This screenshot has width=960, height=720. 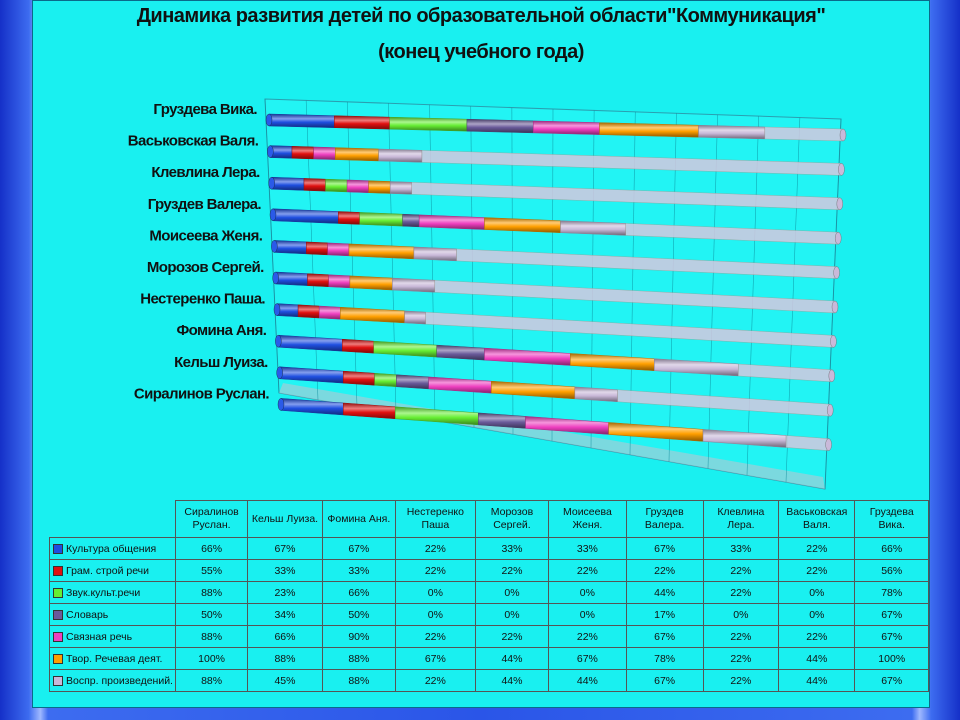 I want to click on category-label: Морозов Сергей., so click(x=205, y=267).